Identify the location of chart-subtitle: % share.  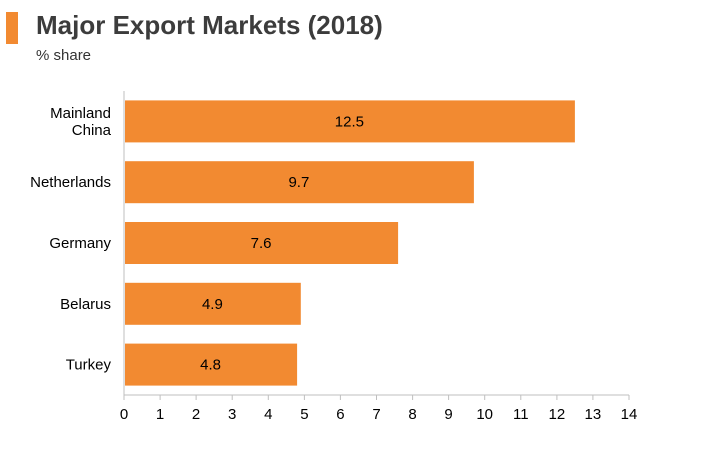
(64, 55).